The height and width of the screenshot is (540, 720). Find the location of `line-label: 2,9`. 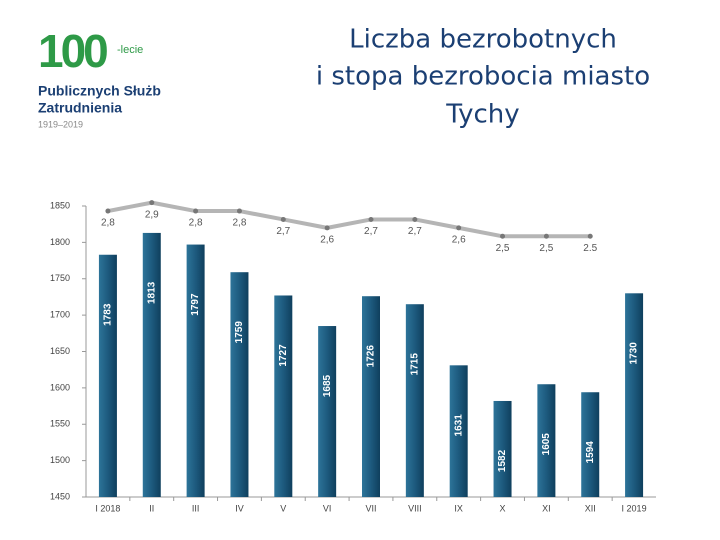

line-label: 2,9 is located at coordinates (152, 214).